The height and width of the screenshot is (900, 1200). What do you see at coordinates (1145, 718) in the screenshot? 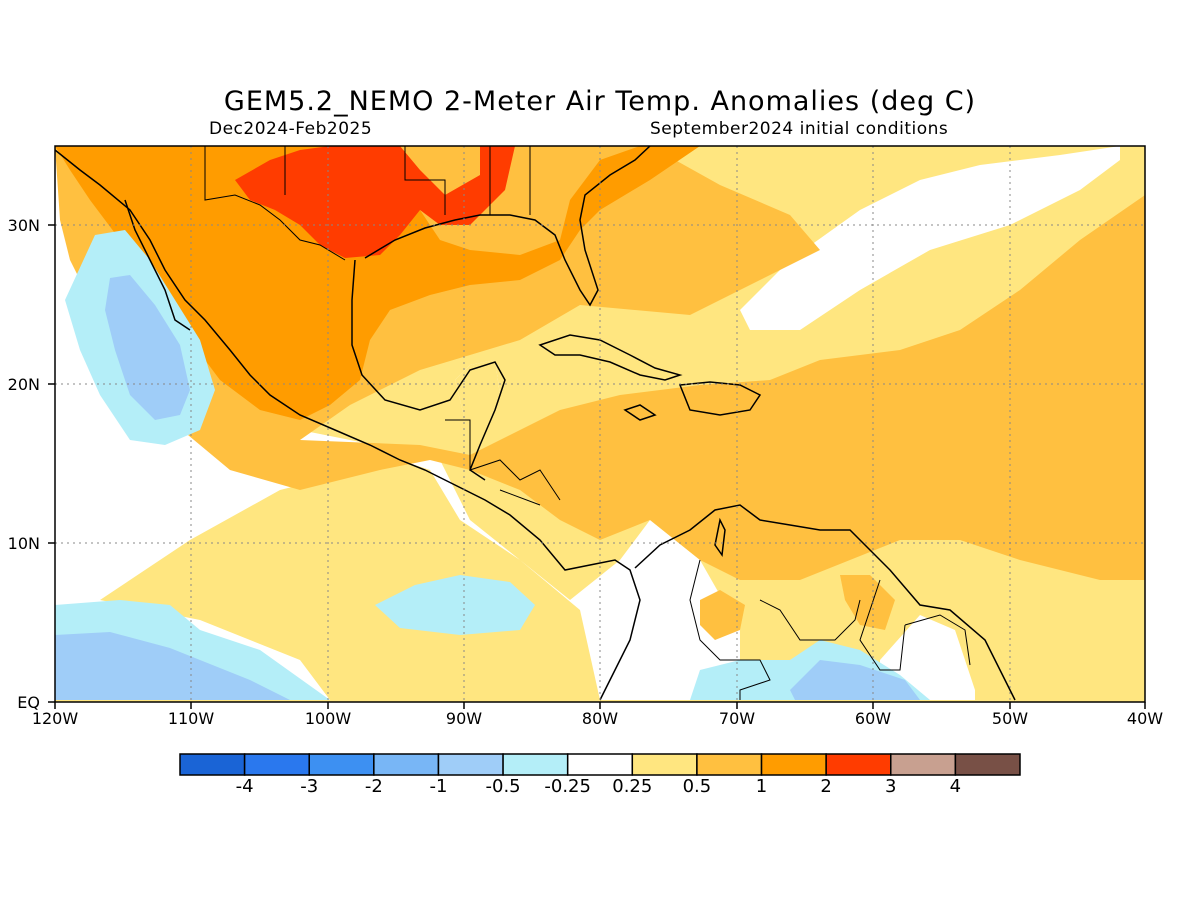
I see `lon-label-40w: 40W` at bounding box center [1145, 718].